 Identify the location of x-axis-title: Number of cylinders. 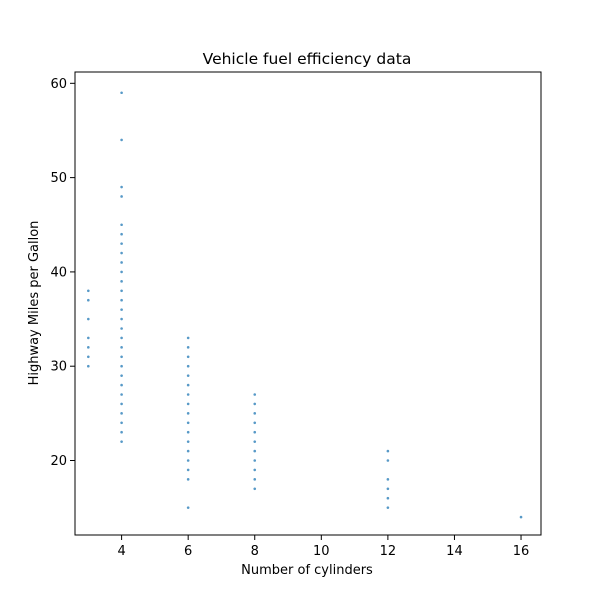
(307, 570).